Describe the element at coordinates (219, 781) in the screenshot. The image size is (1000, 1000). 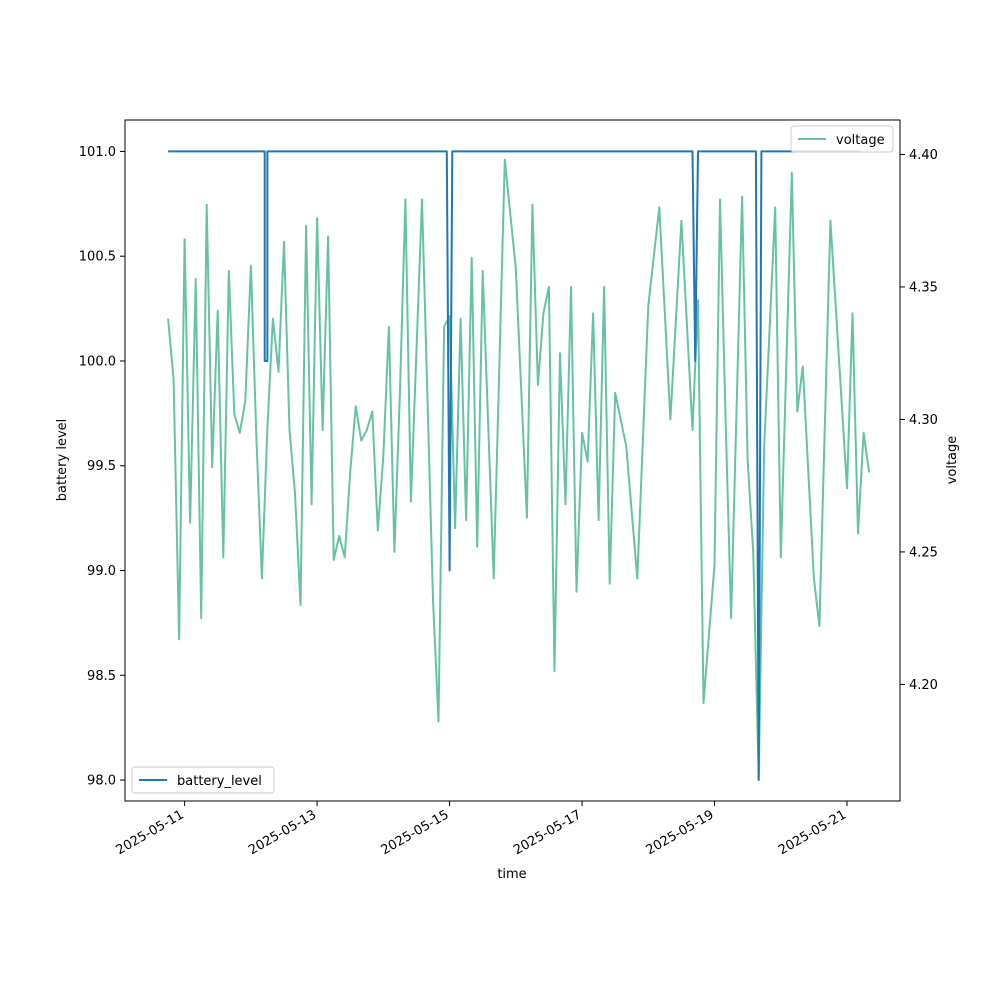
I see `legend-label-battery-level: battery_level` at that location.